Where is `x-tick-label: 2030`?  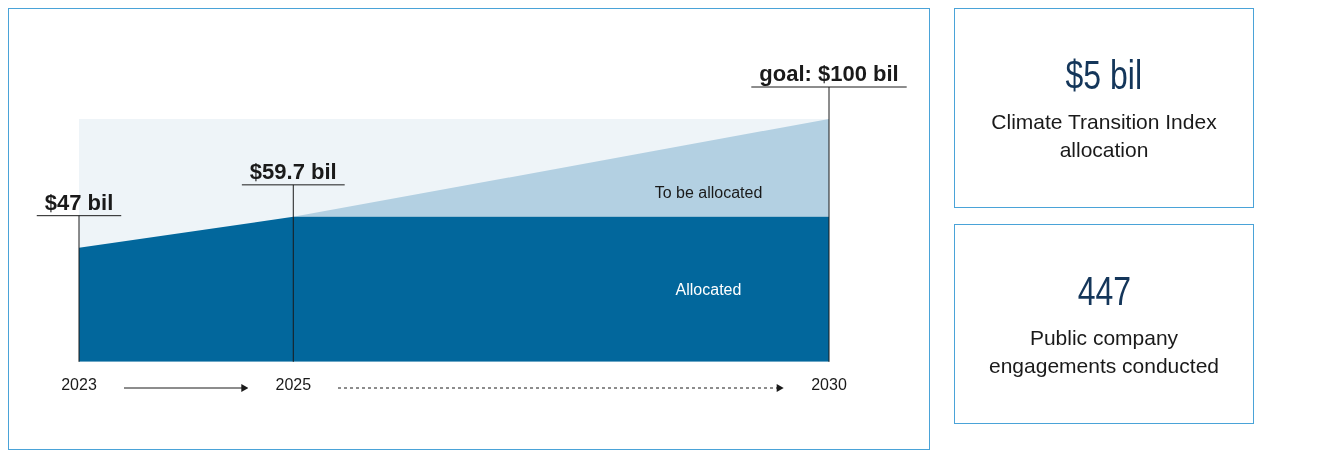
x-tick-label: 2030 is located at coordinates (829, 384).